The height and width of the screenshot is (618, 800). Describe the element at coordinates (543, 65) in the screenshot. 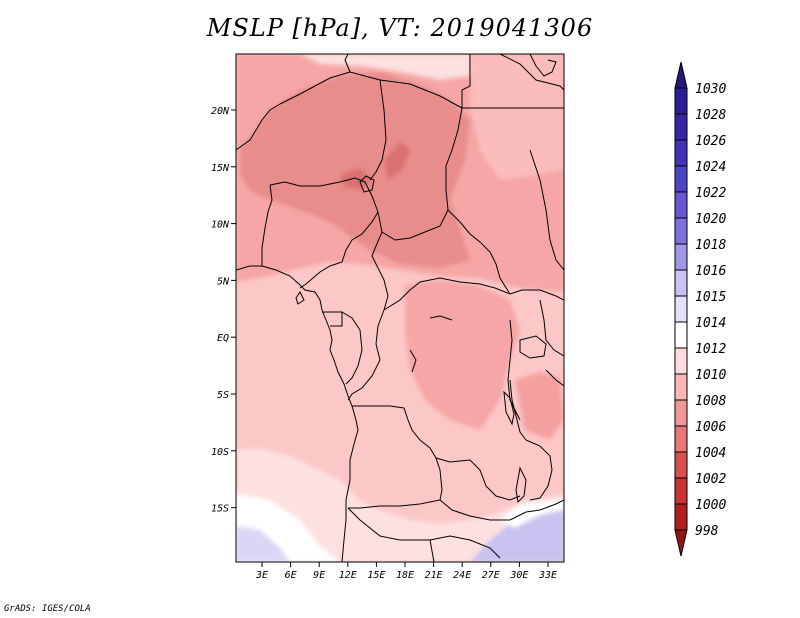

I see `coast-red-sea` at that location.